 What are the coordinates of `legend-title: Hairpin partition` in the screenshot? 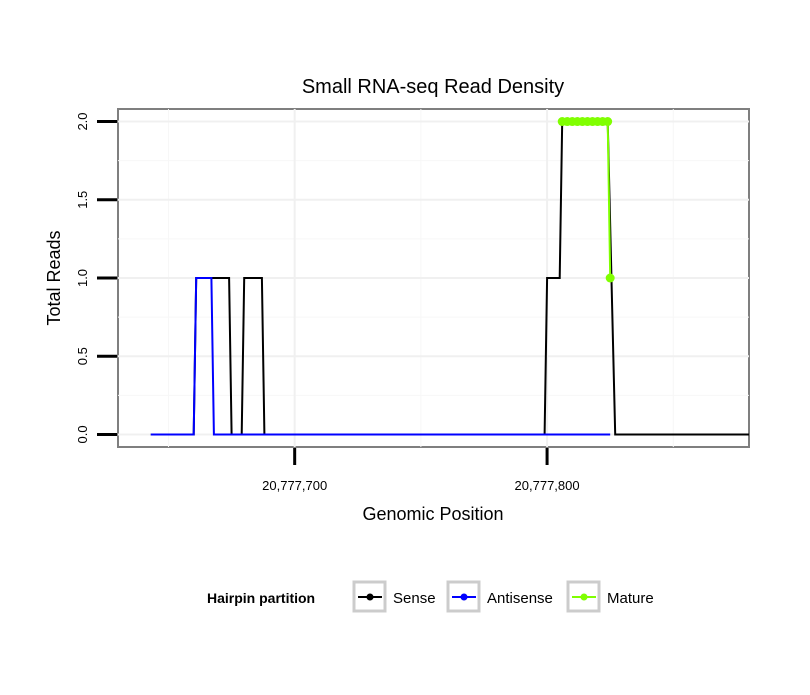 It's located at (261, 598).